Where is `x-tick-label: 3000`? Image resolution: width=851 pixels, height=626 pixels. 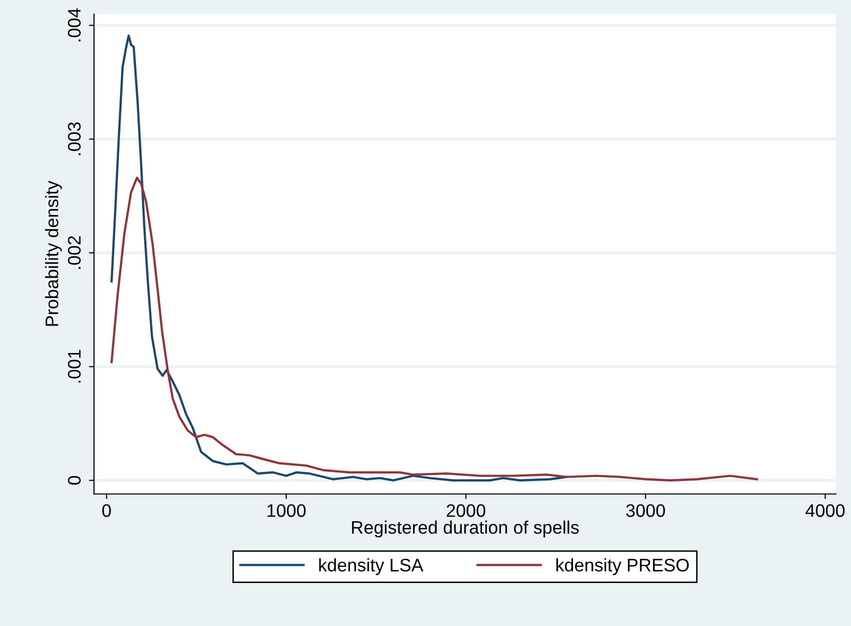
x-tick-label: 3000 is located at coordinates (645, 510).